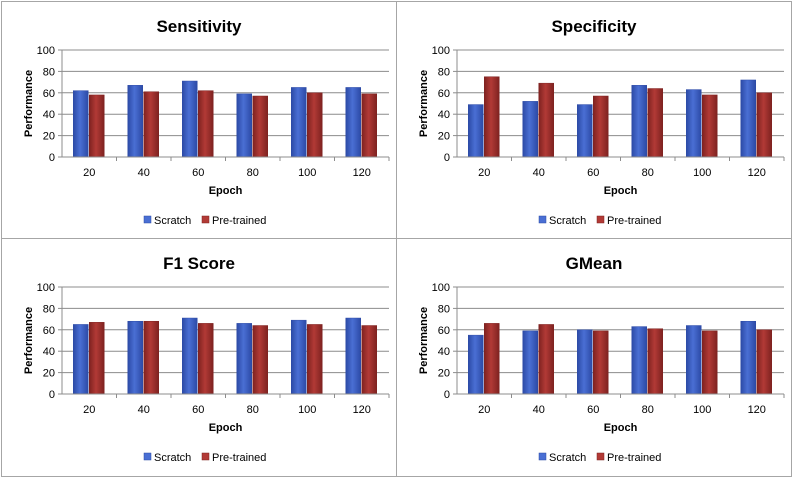 The height and width of the screenshot is (479, 794). Describe the element at coordinates (199, 26) in the screenshot. I see `chart-title: Sensitivity` at that location.